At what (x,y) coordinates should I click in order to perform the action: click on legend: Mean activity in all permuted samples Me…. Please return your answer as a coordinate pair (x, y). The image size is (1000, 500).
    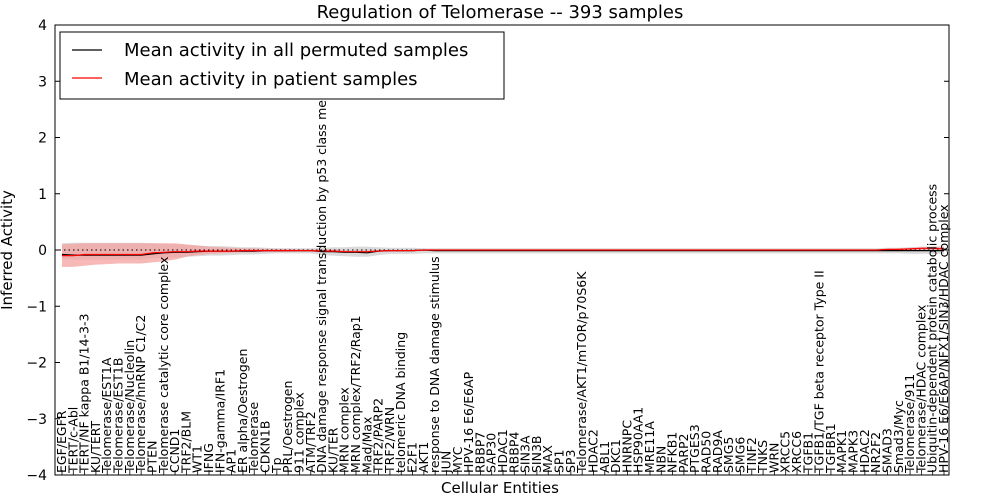
    Looking at the image, I should click on (282, 65).